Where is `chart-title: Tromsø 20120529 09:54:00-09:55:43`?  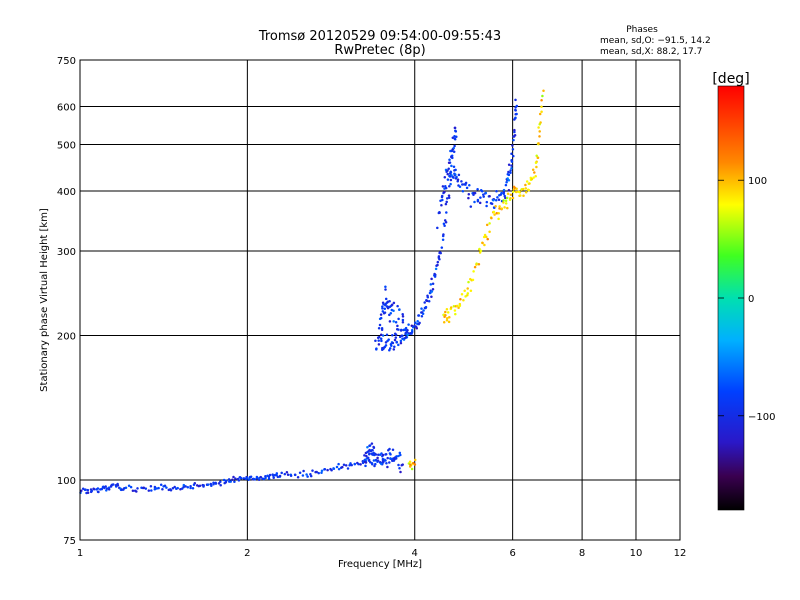 chart-title: Tromsø 20120529 09:54:00-09:55:43 is located at coordinates (379, 36).